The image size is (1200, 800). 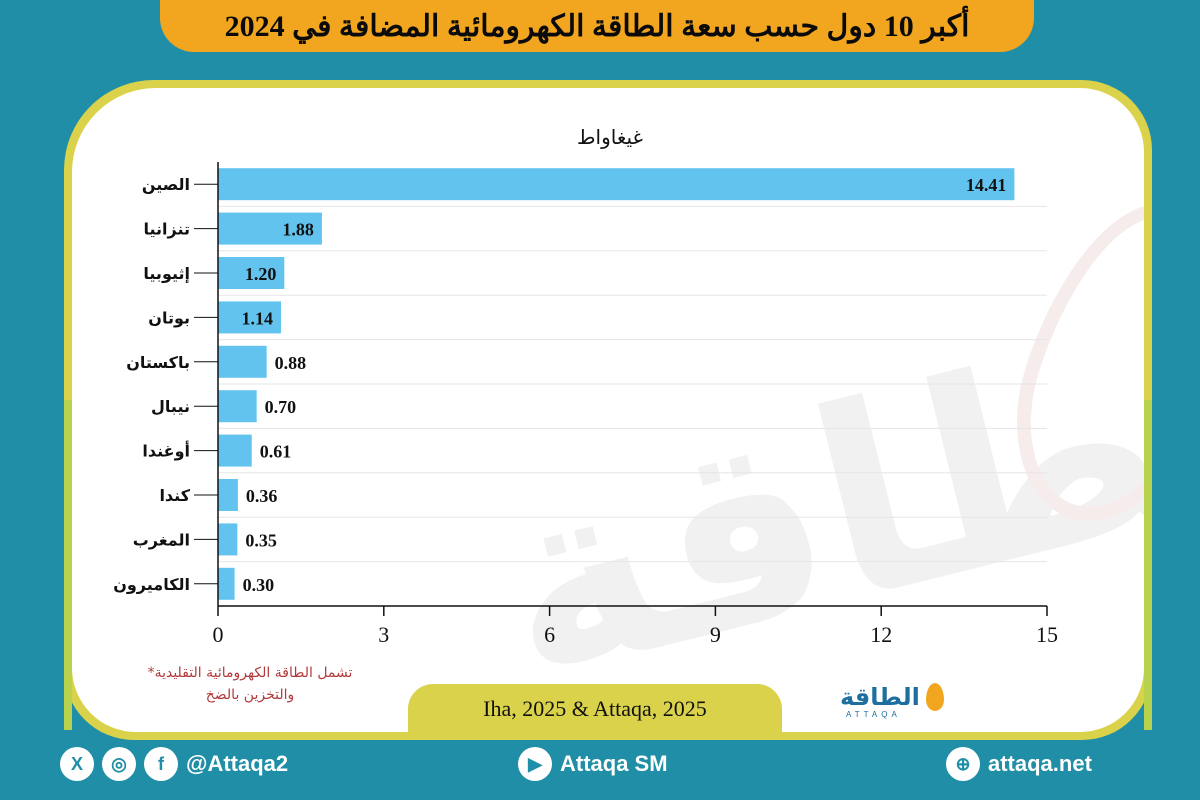 I want to click on footer-youtube: ▶ Attaqa SM, so click(x=593, y=764).